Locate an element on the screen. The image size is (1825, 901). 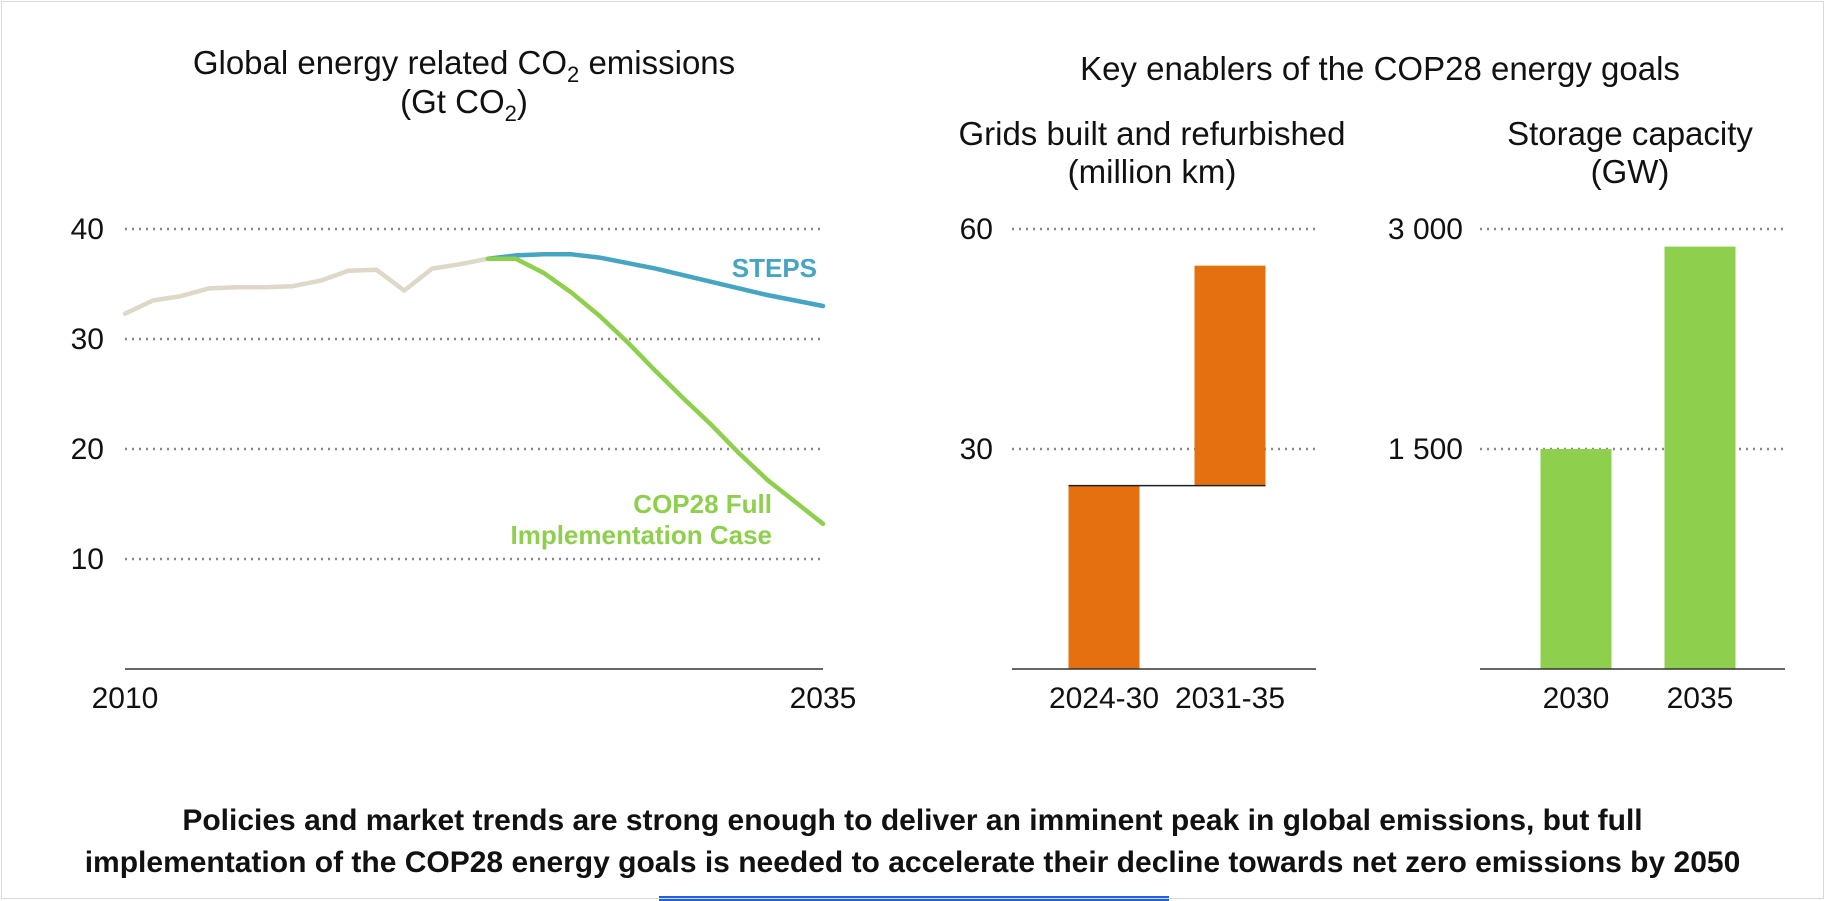
grids-bar-chart: 30 60 2024-30 2031-35 is located at coordinates (1138, 464).